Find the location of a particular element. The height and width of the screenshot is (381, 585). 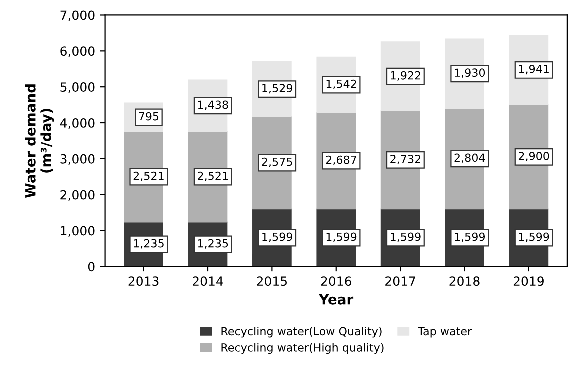

x-tick-label: 2013 is located at coordinates (143, 281).